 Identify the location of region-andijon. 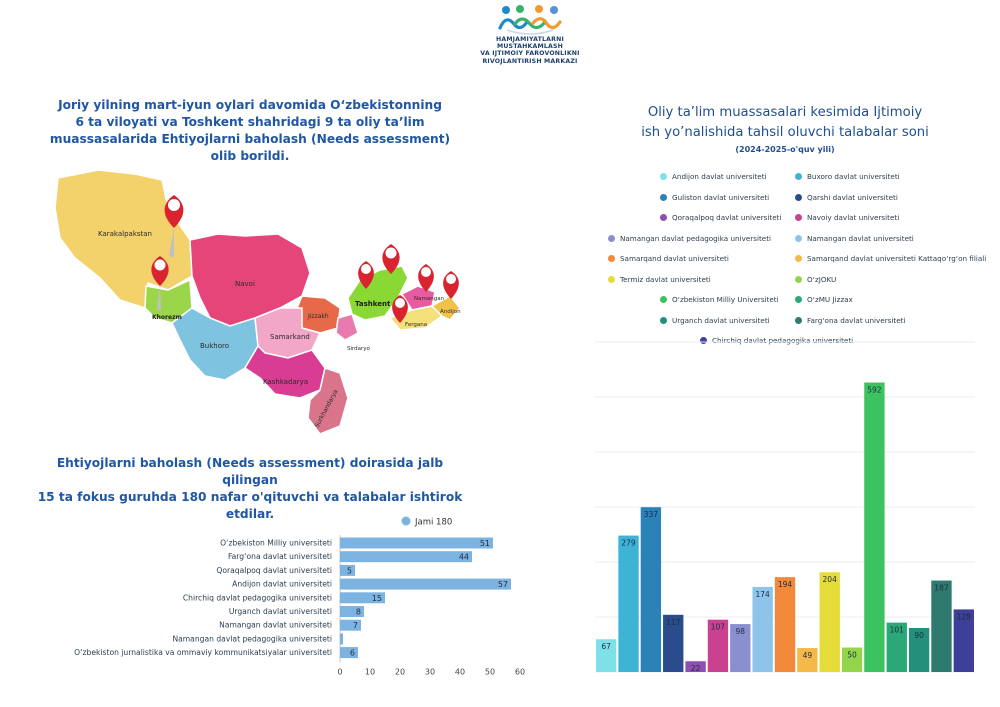
(445, 308).